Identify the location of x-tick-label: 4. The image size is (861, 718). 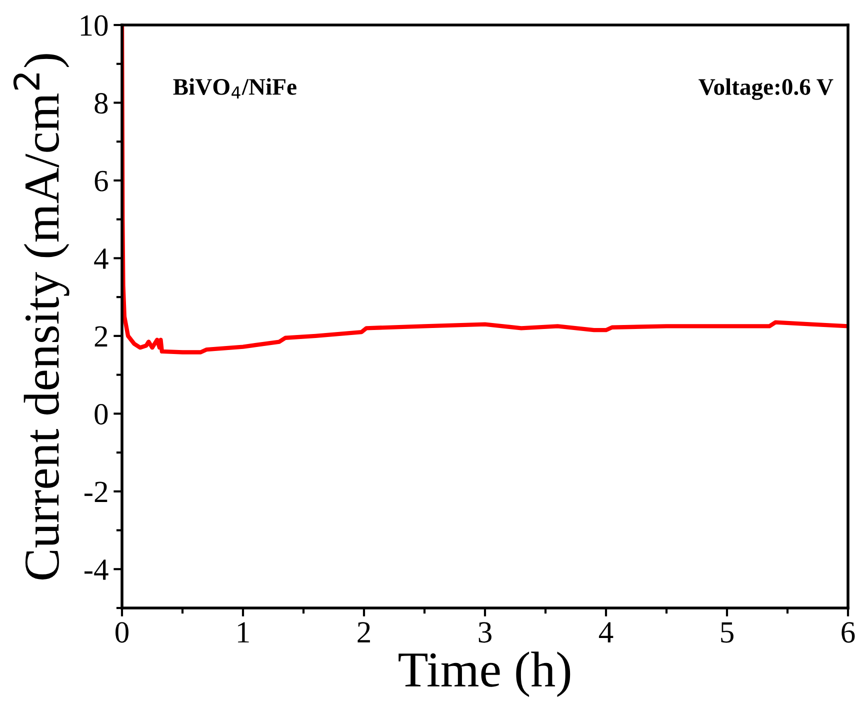
(606, 632).